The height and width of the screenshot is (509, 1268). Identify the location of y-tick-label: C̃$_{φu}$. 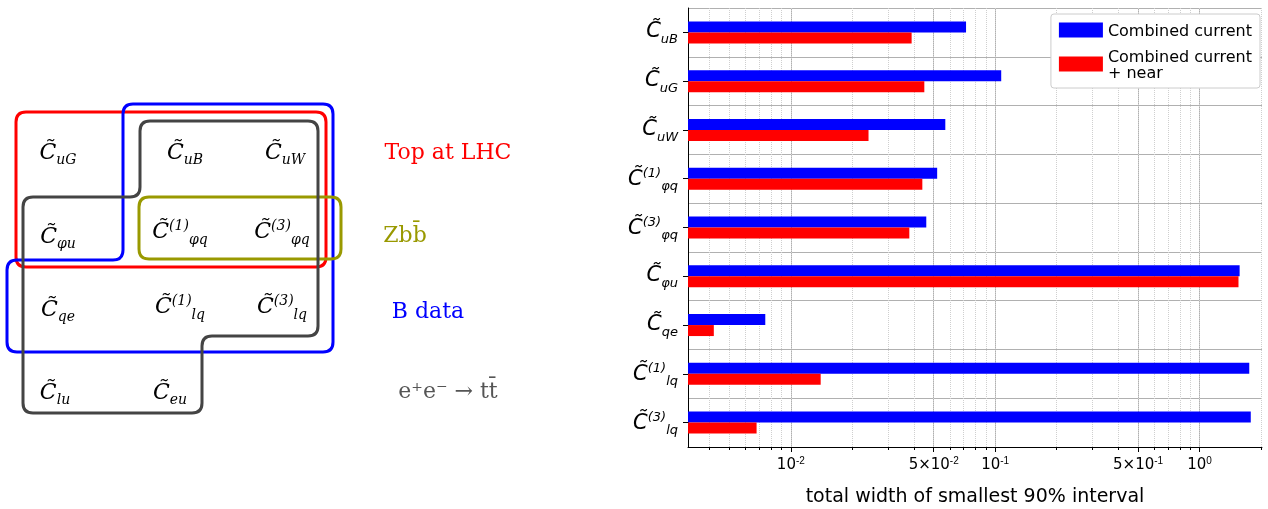
(662, 276).